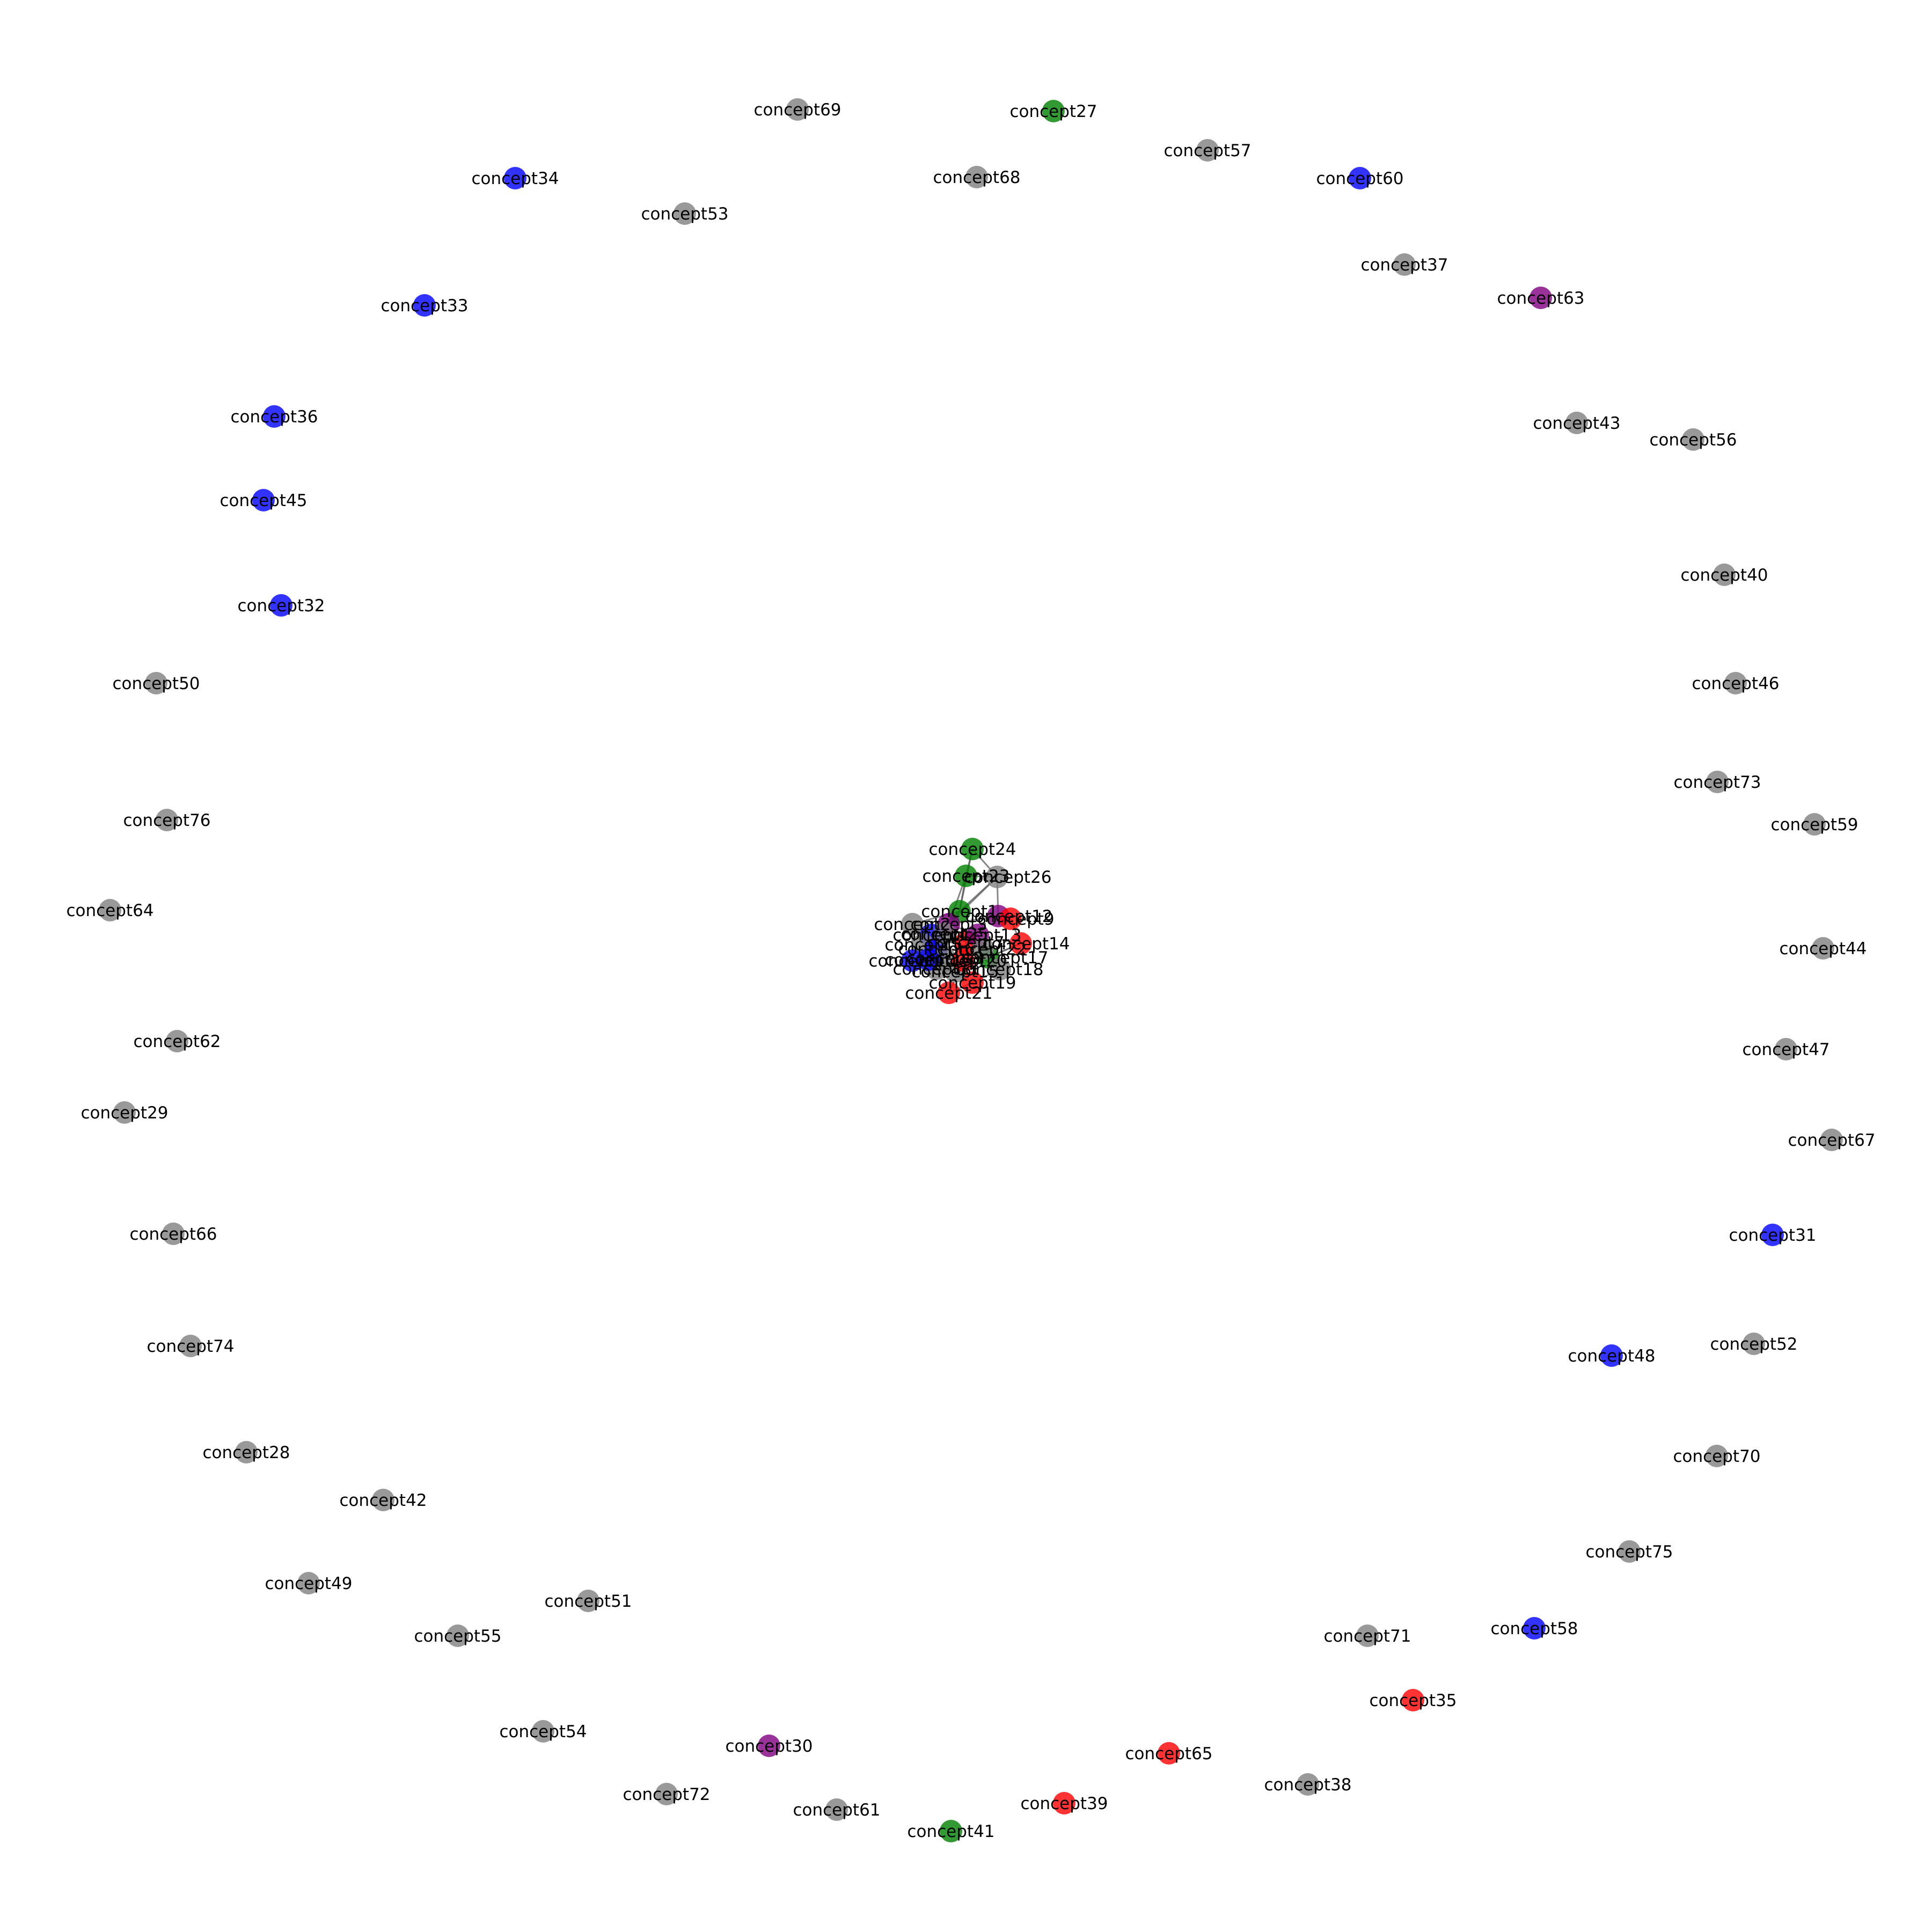 The image size is (1932, 1932). What do you see at coordinates (1823, 948) in the screenshot?
I see `node-concept44` at bounding box center [1823, 948].